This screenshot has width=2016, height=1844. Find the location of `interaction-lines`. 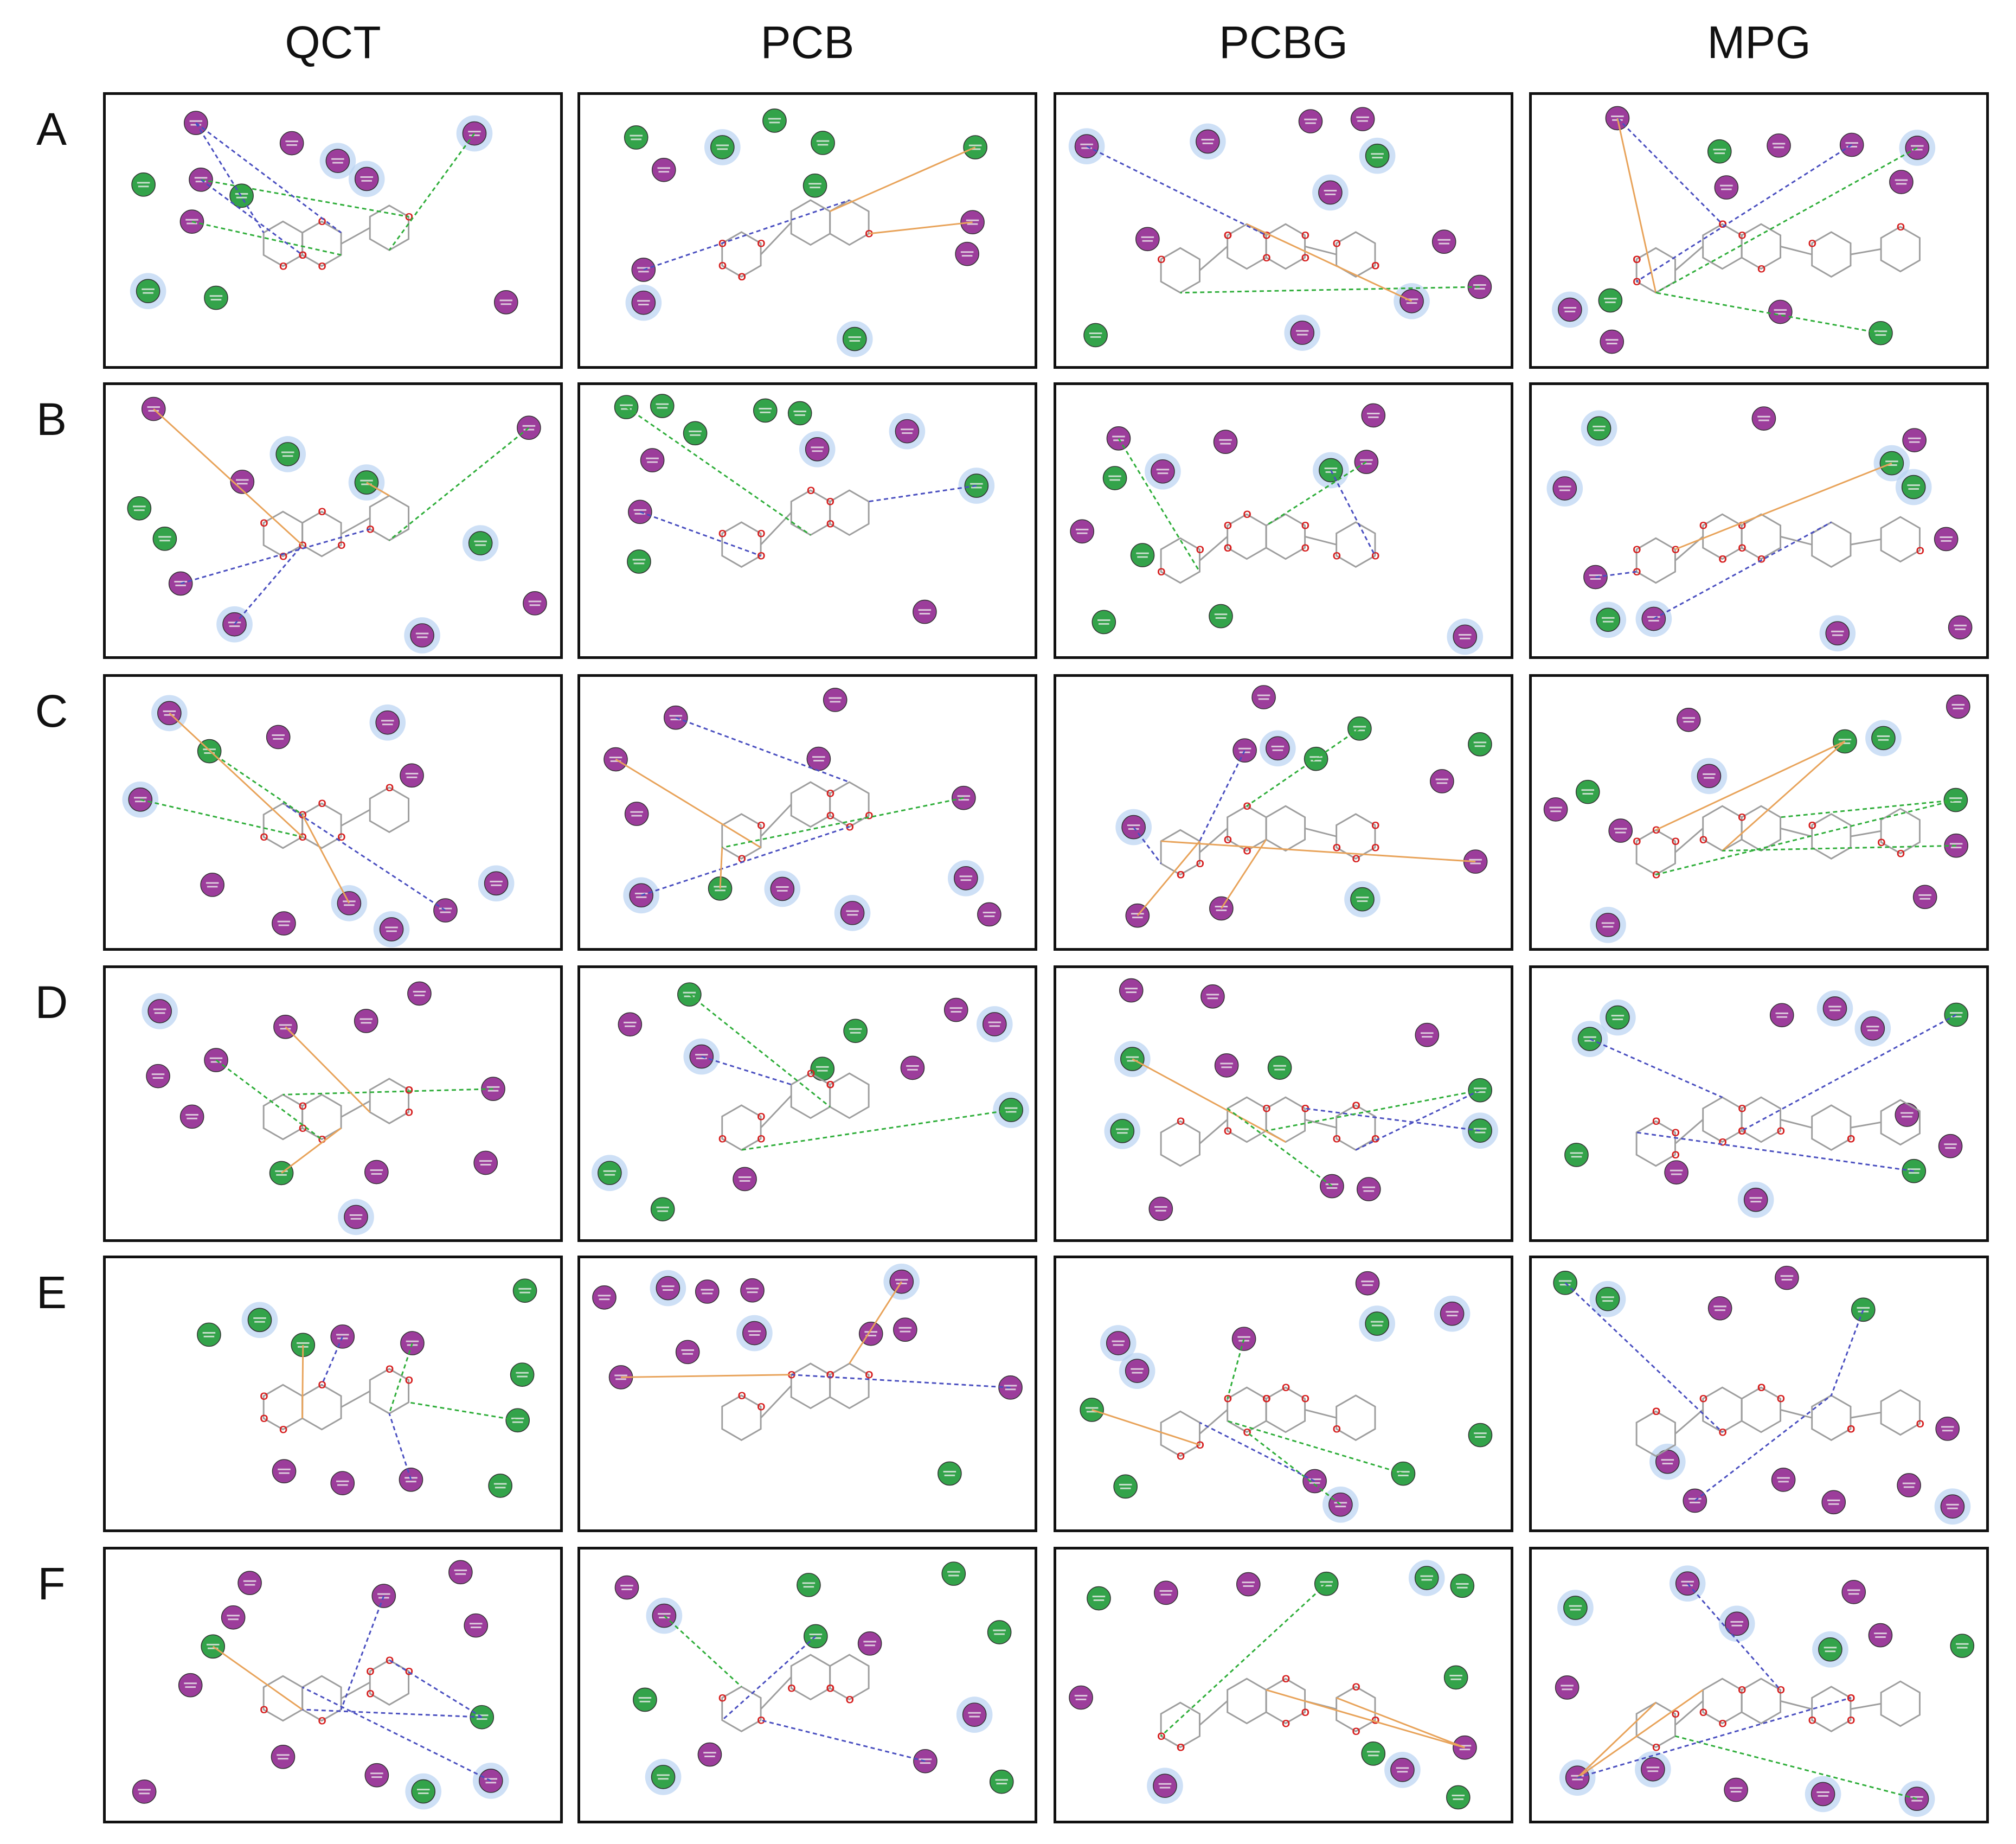

interaction-lines is located at coordinates (409, 1408).